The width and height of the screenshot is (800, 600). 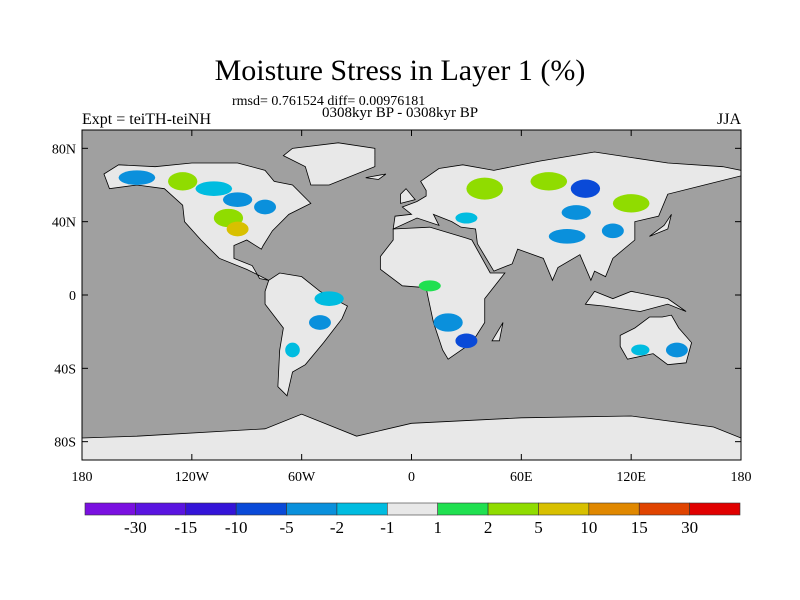 What do you see at coordinates (192, 477) in the screenshot?
I see `x-tick-label: 120W` at bounding box center [192, 477].